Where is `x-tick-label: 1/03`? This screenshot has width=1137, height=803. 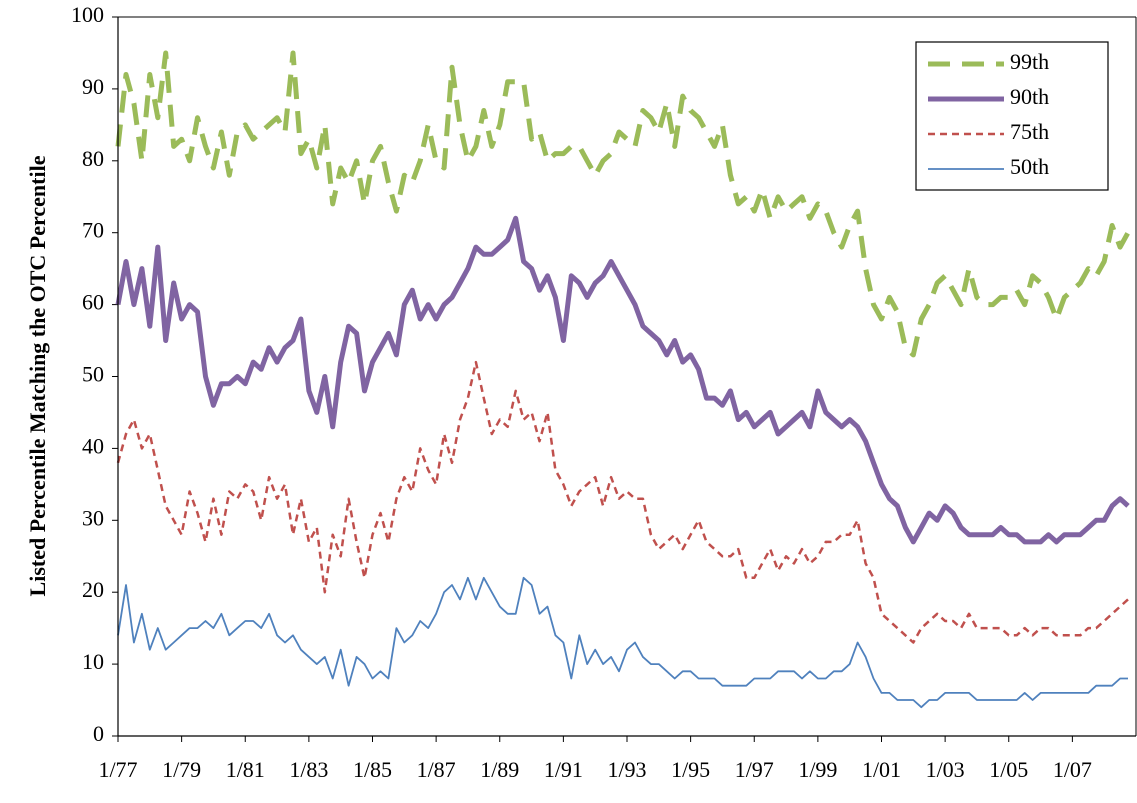
x-tick-label: 1/03 is located at coordinates (945, 769).